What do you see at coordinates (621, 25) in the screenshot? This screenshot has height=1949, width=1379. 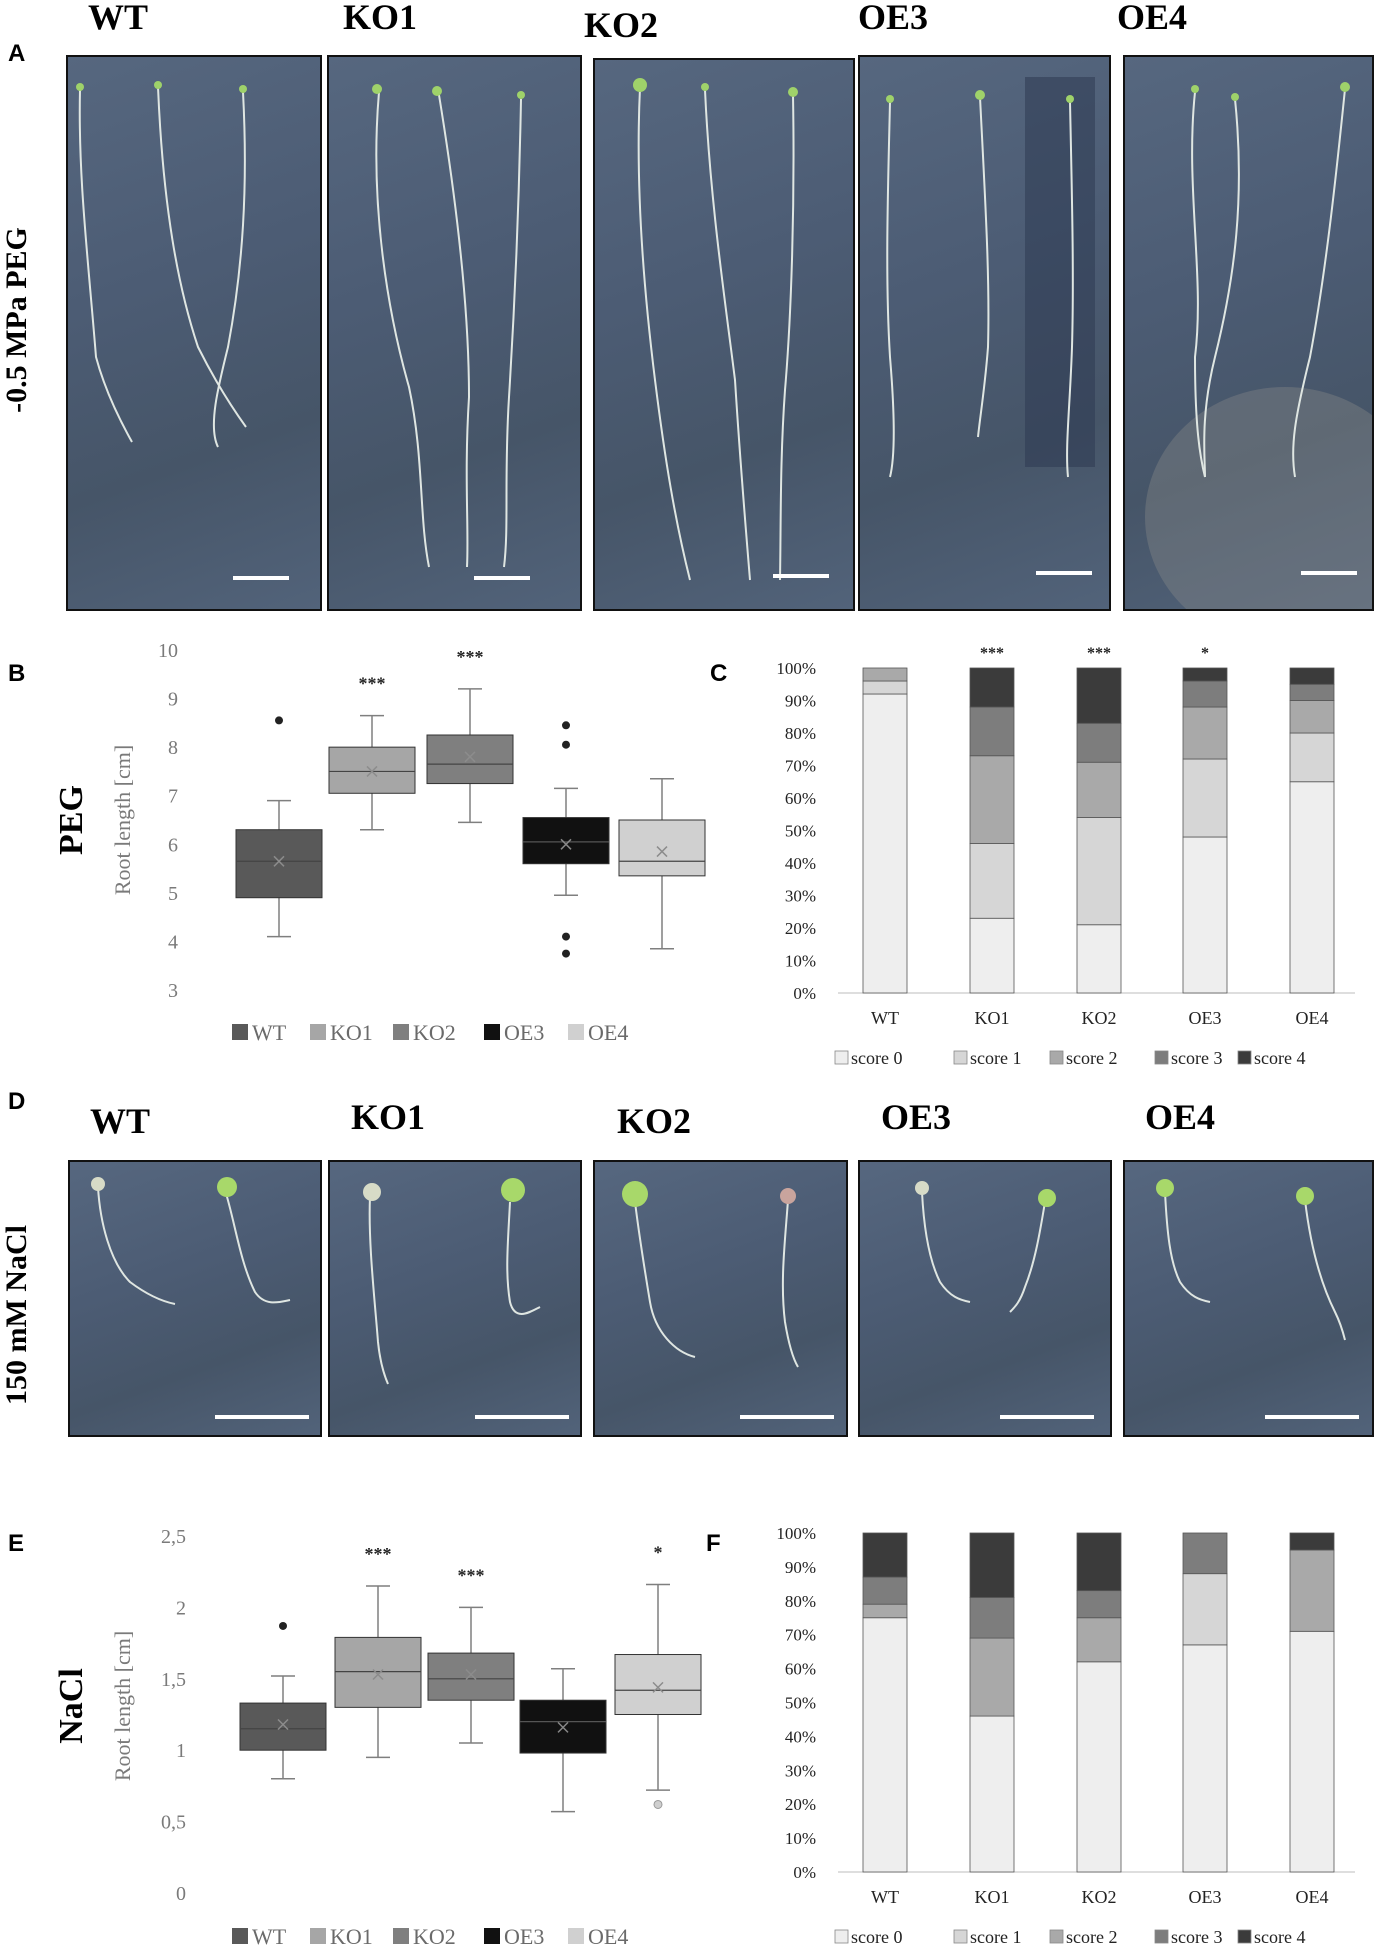 I see `panel-a-genotype-label: KO2` at bounding box center [621, 25].